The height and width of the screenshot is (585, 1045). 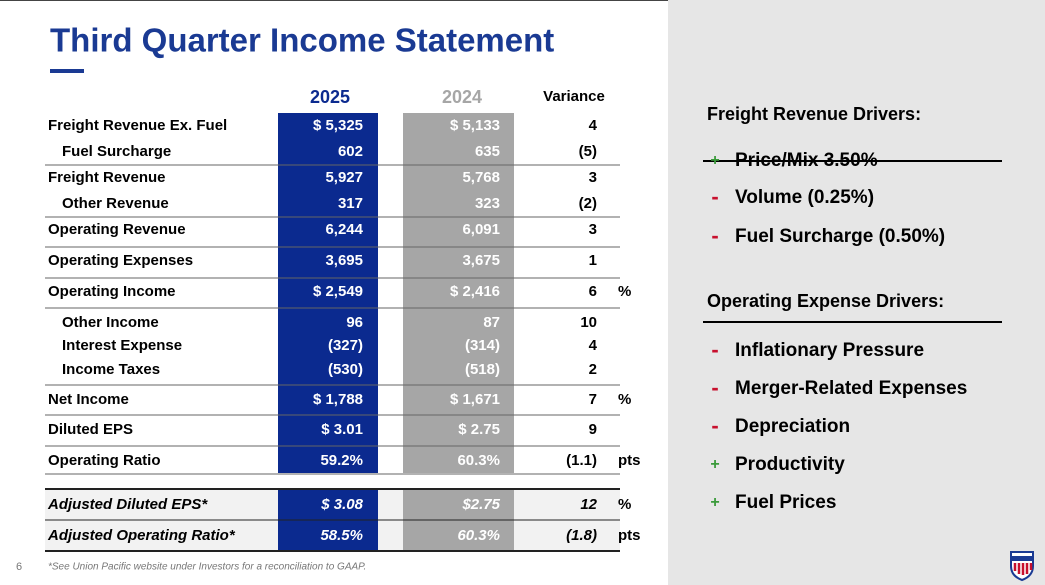 I want to click on title: Third Quarter Income Statement, so click(x=302, y=40).